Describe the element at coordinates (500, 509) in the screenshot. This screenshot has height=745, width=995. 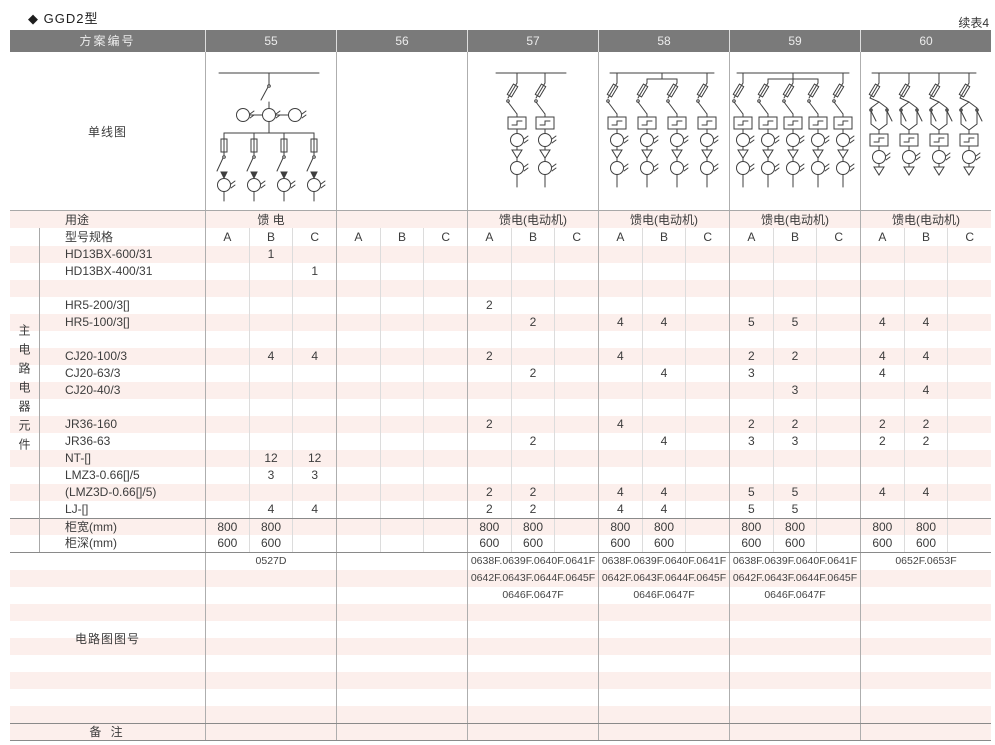
I see `component-row: LJ-[] 4 4 2 2 4 4 5 5` at that location.